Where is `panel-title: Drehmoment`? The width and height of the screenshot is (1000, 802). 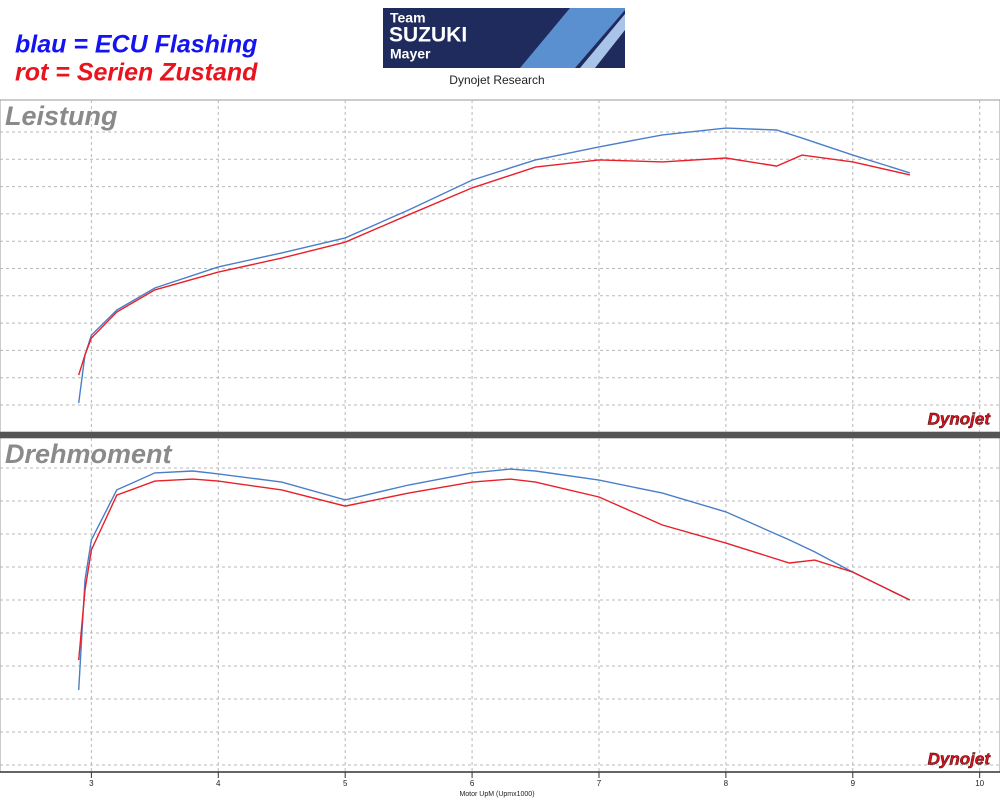
panel-title: Drehmoment is located at coordinates (89, 454).